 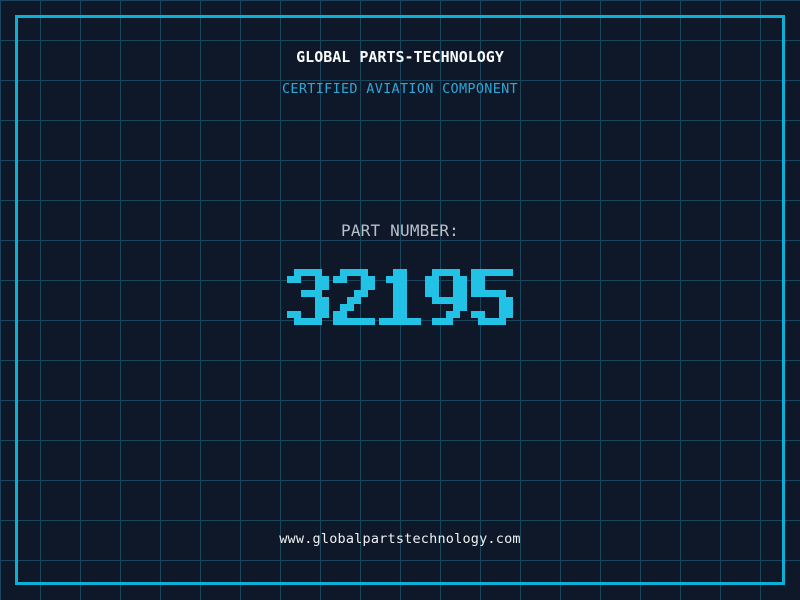 What do you see at coordinates (400, 539) in the screenshot?
I see `footer-url: www.globalpartstechnology.com` at bounding box center [400, 539].